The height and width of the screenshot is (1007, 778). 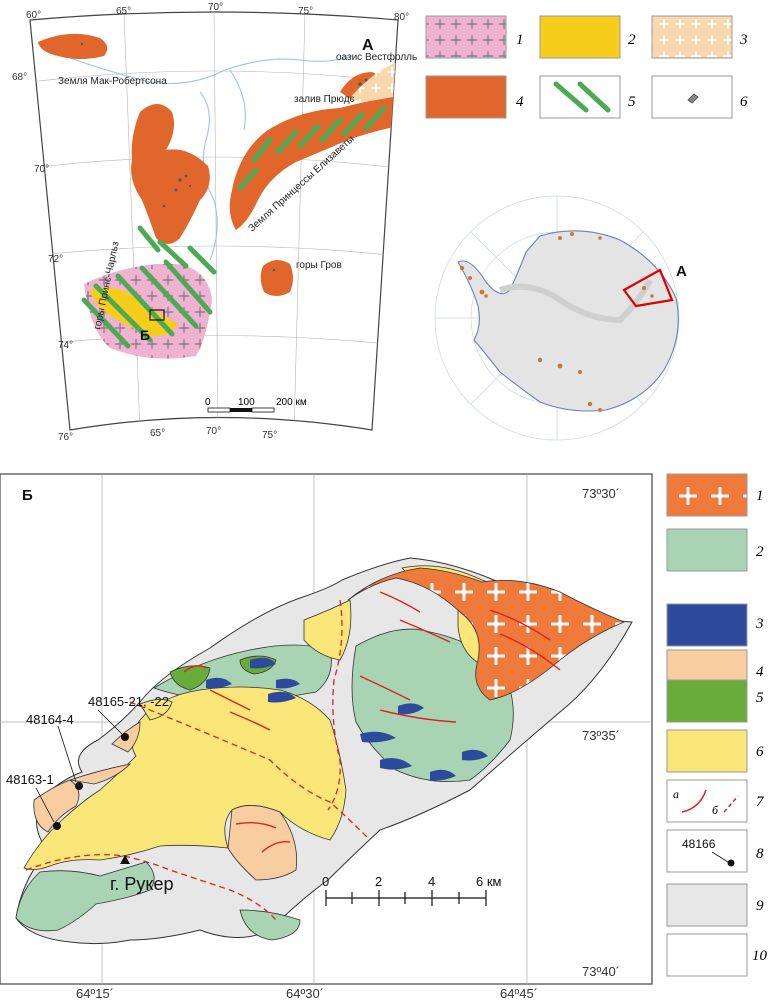 I want to click on dark-green-swatch, so click(x=707, y=701).